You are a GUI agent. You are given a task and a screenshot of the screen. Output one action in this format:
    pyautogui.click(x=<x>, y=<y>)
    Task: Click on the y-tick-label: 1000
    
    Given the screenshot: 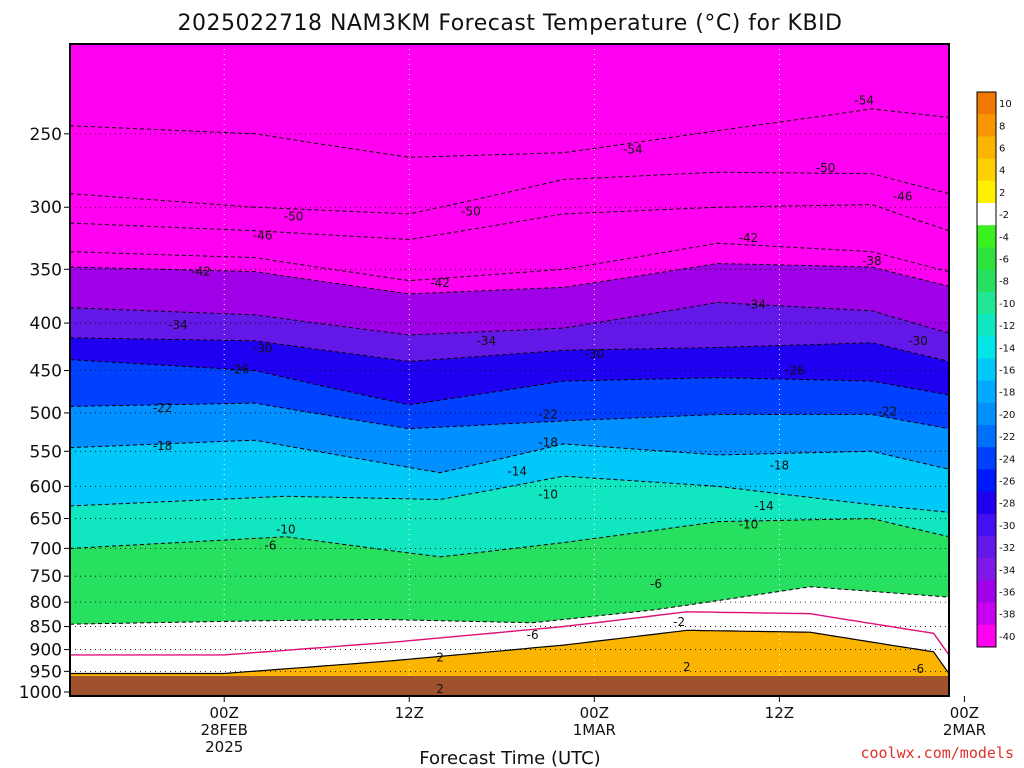 What is the action you would take?
    pyautogui.click(x=40, y=693)
    